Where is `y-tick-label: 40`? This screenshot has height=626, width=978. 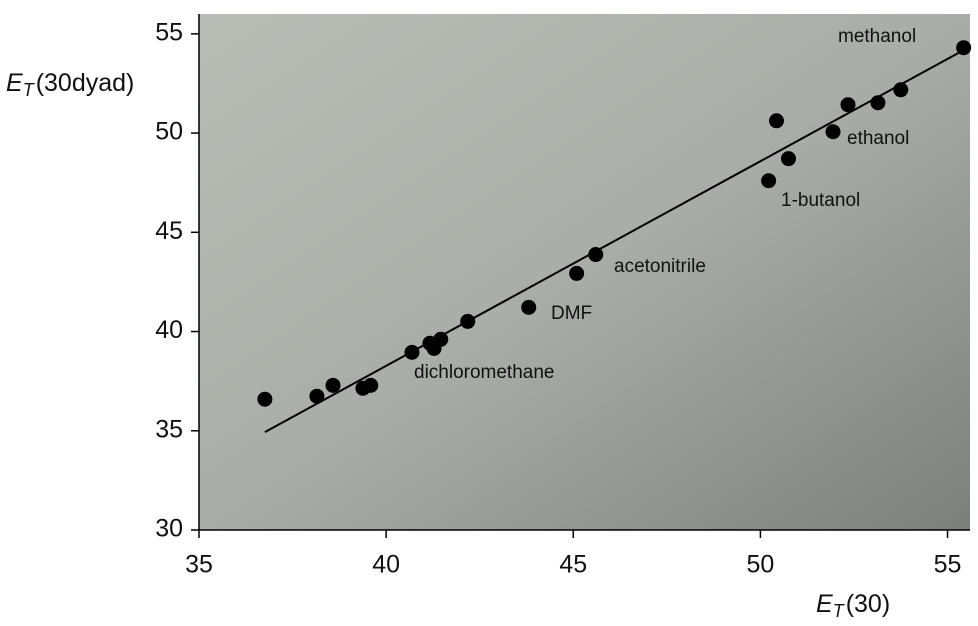
y-tick-label: 40 is located at coordinates (169, 330).